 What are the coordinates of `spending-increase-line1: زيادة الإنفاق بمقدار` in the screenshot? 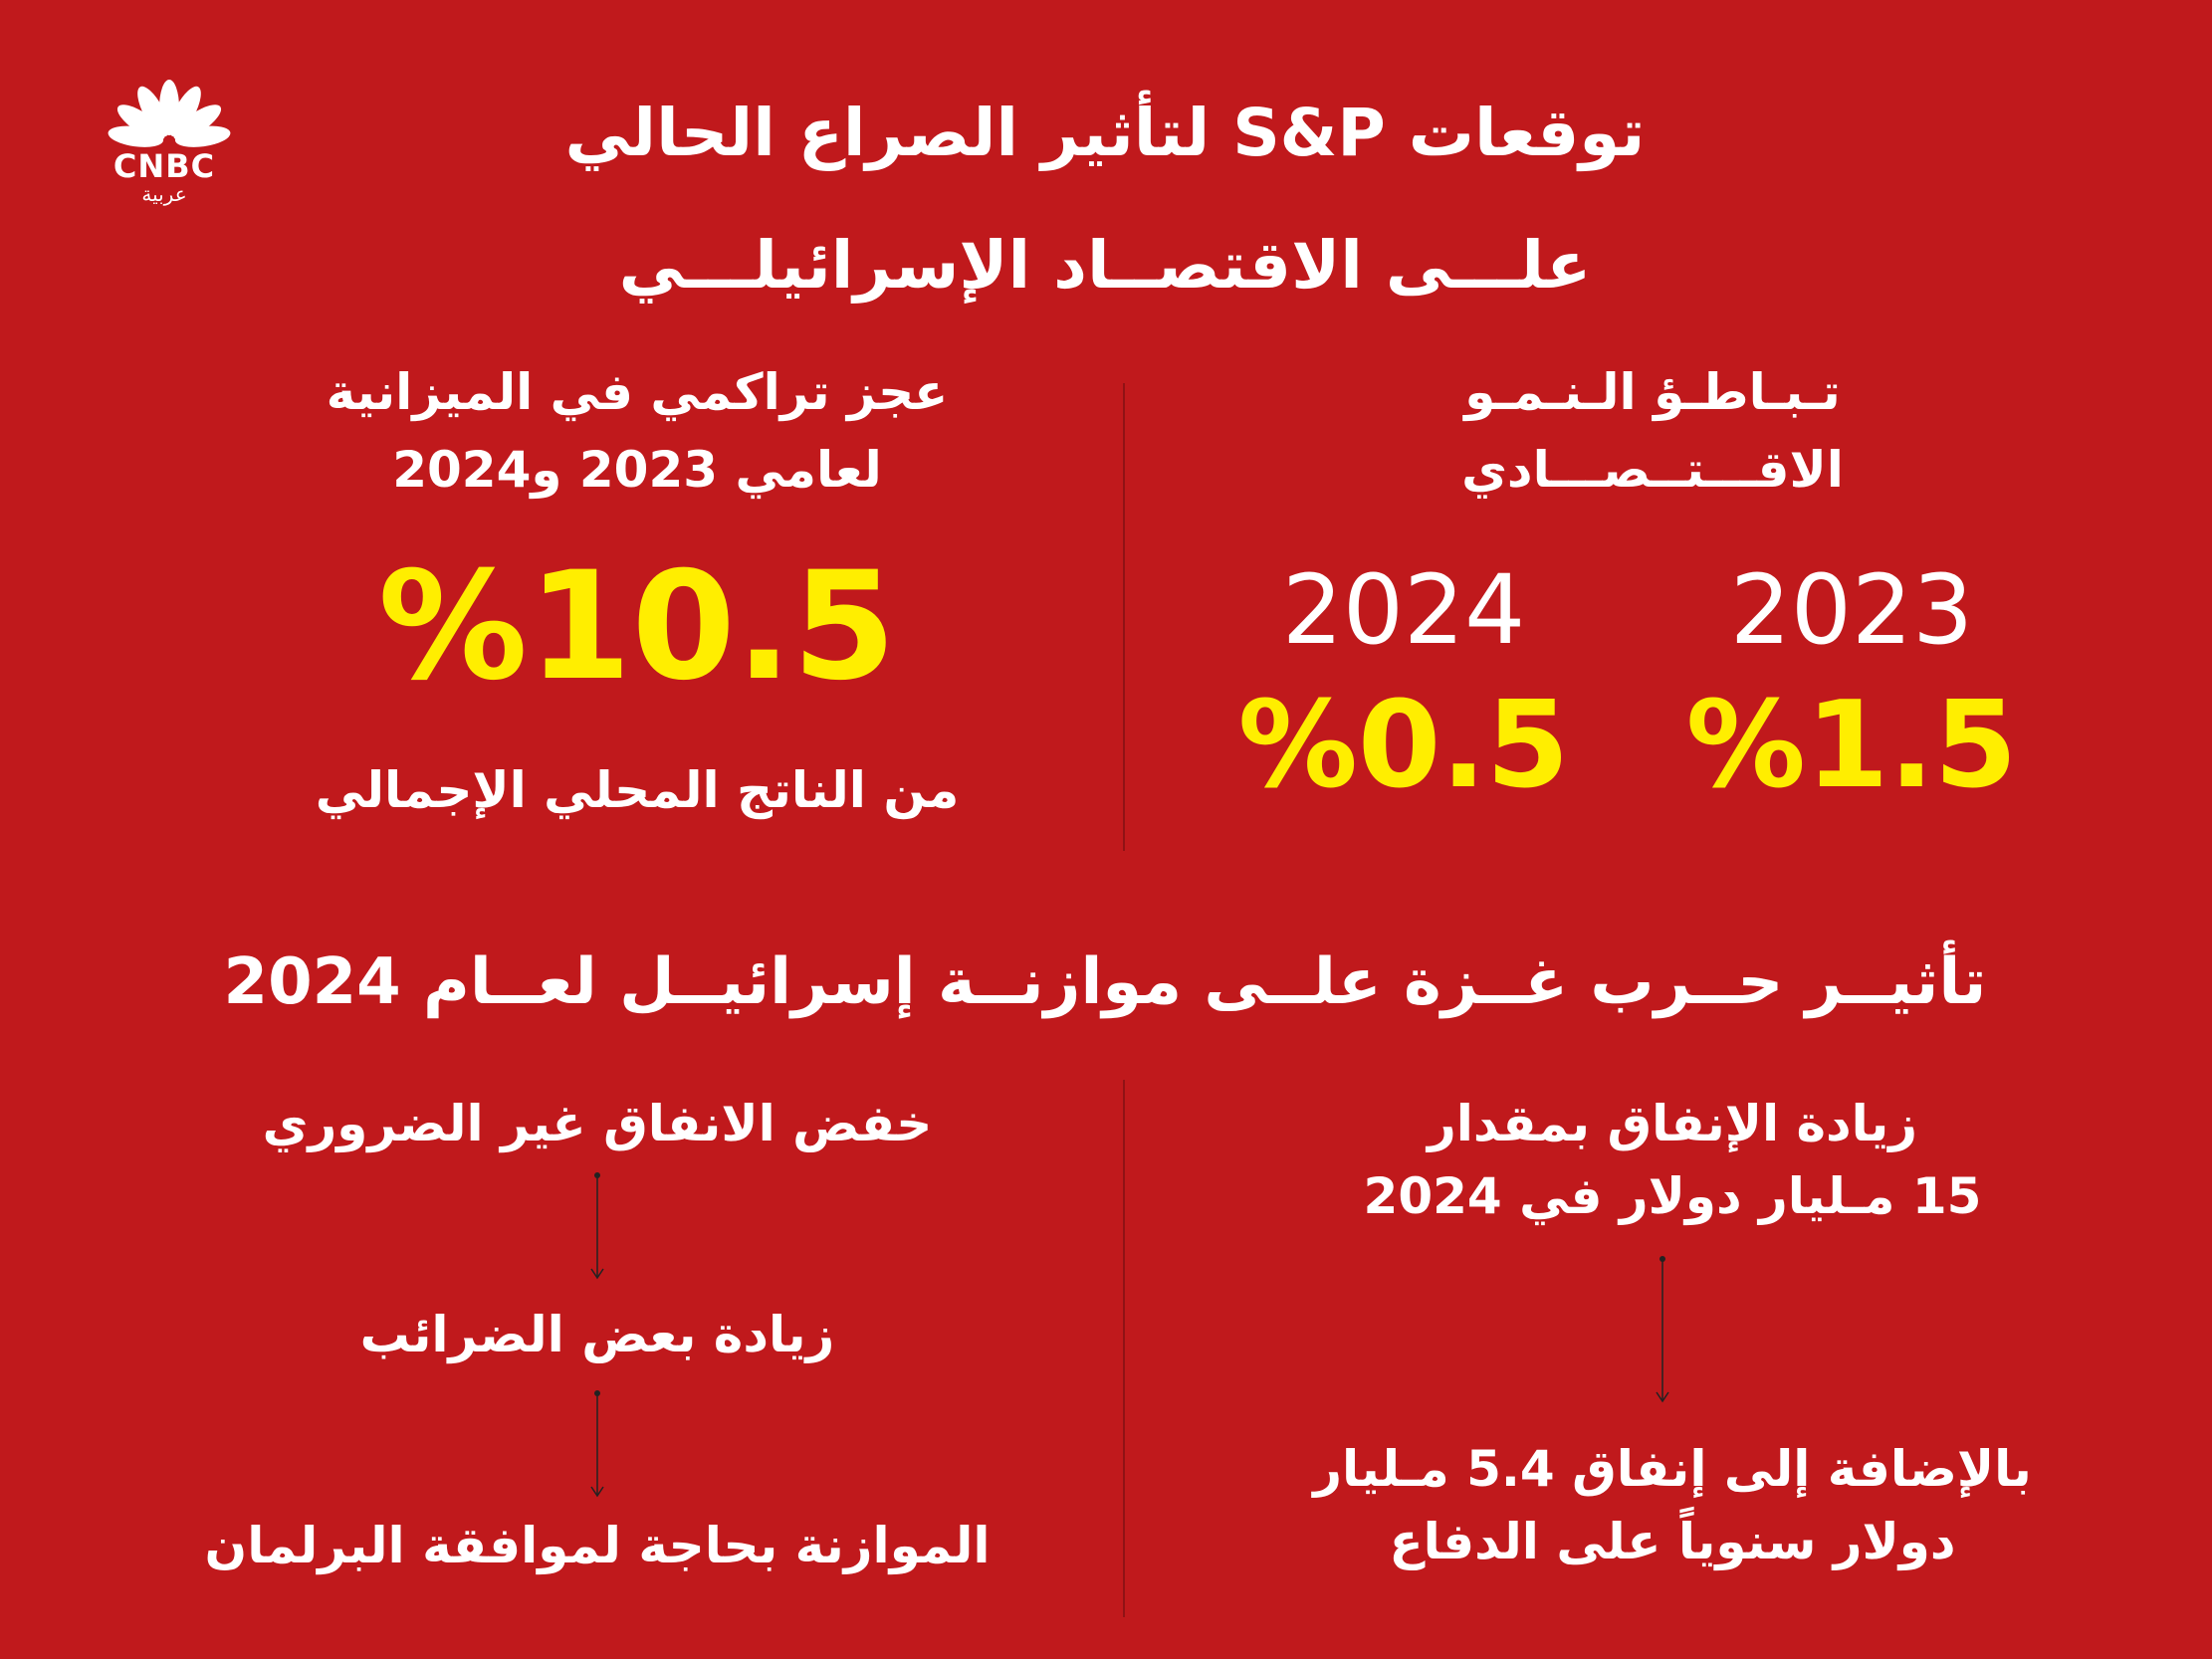 It's located at (1672, 1123).